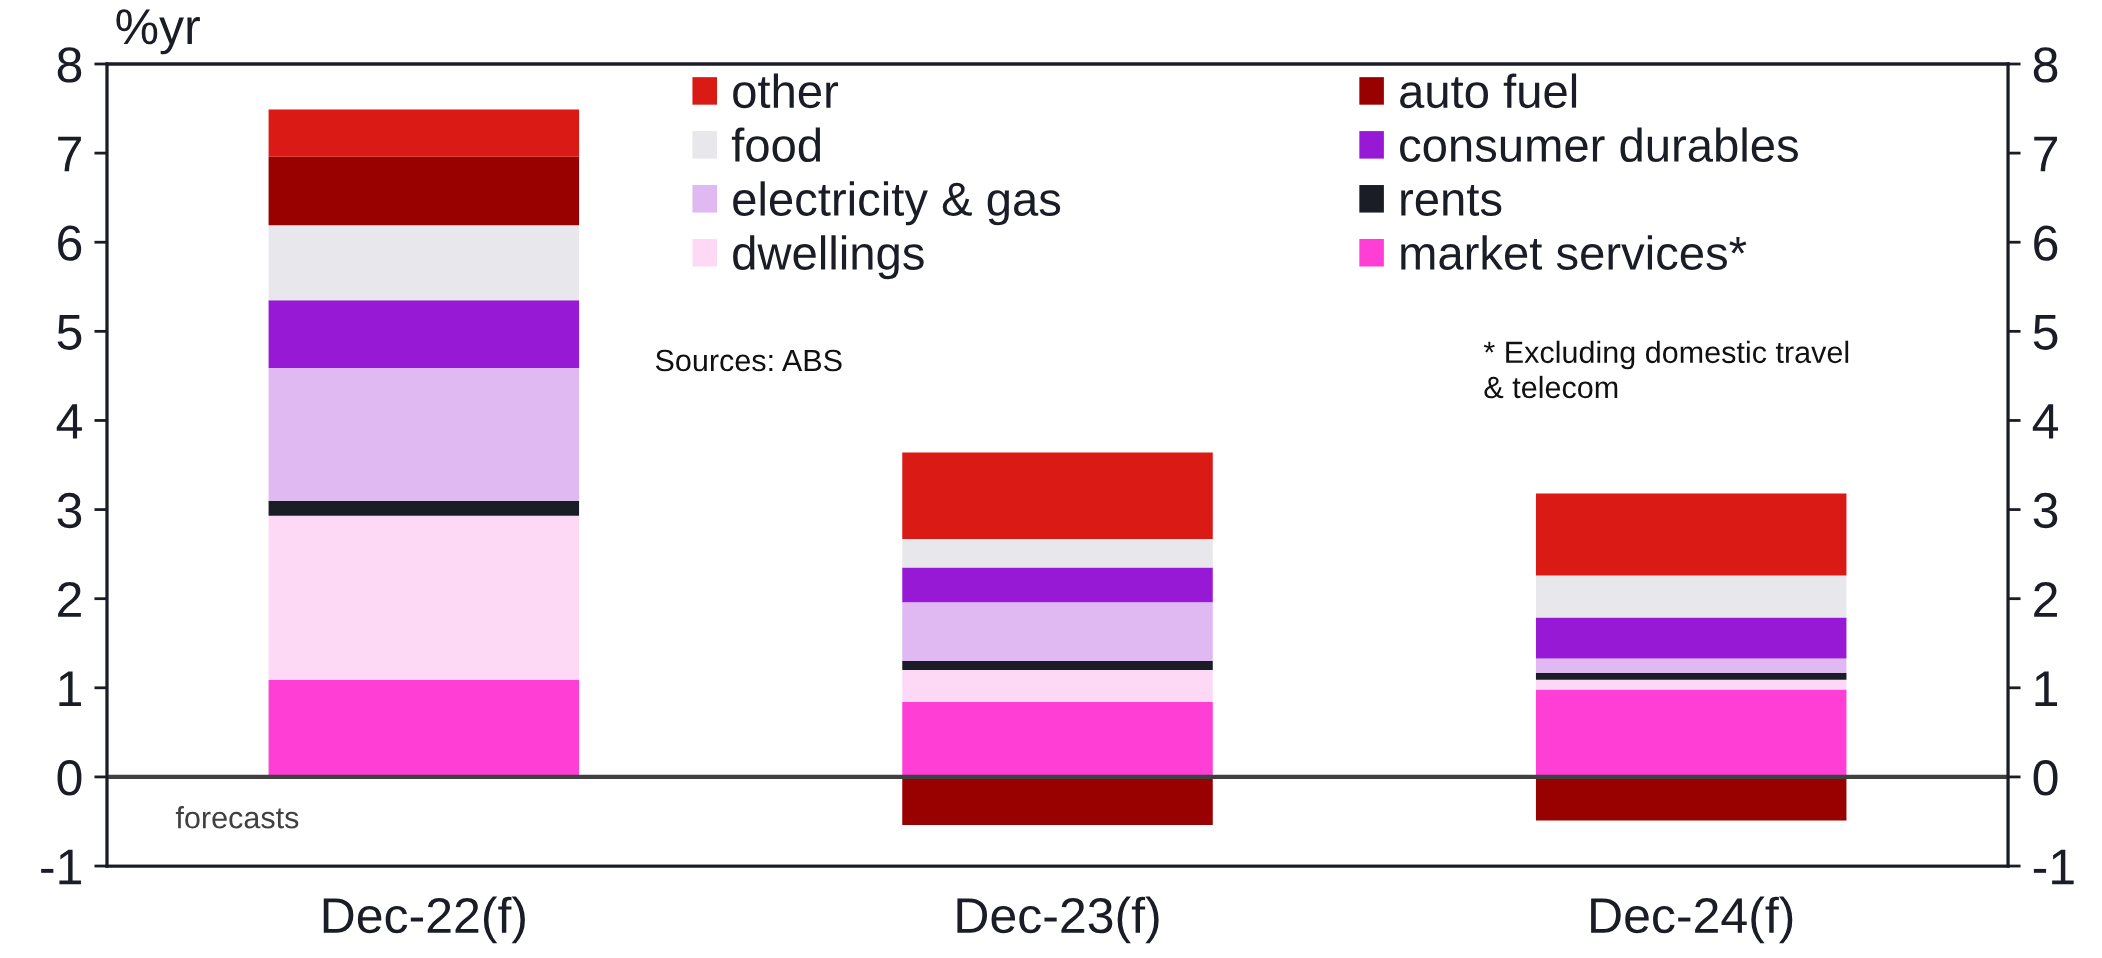 Image resolution: width=2102 pixels, height=958 pixels. Describe the element at coordinates (158, 32) in the screenshot. I see `y-axis-title: %yr` at that location.